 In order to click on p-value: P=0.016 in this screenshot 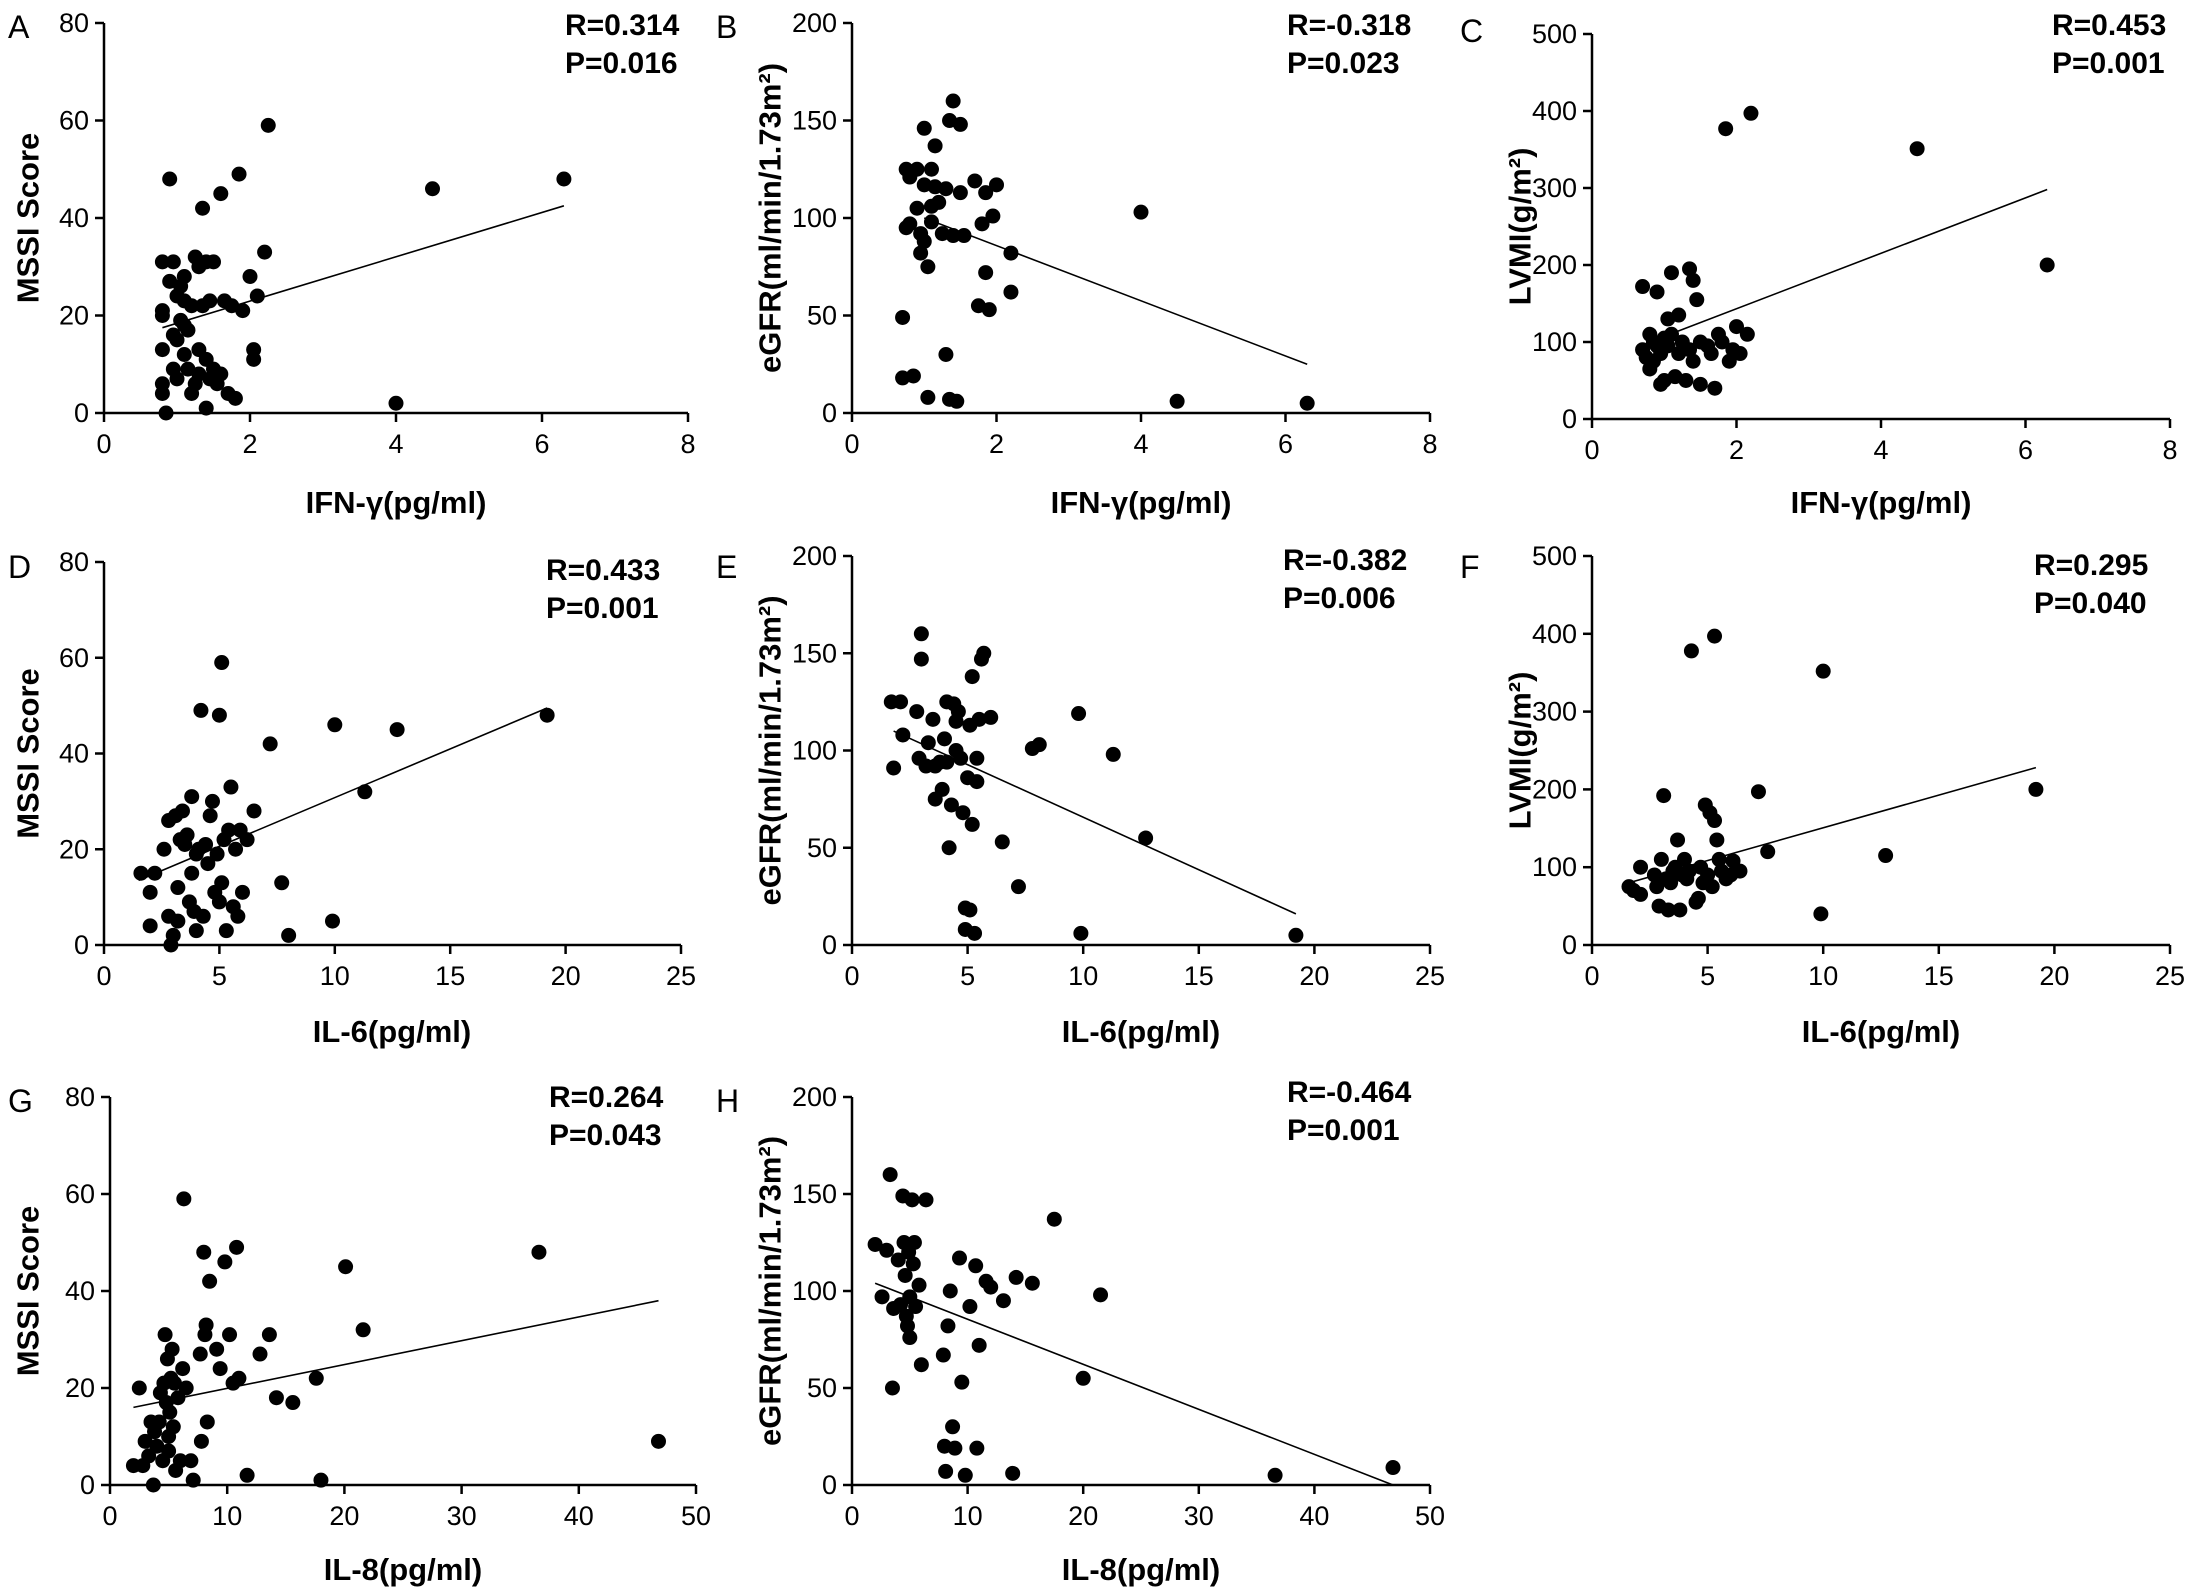, I will do `click(621, 63)`.